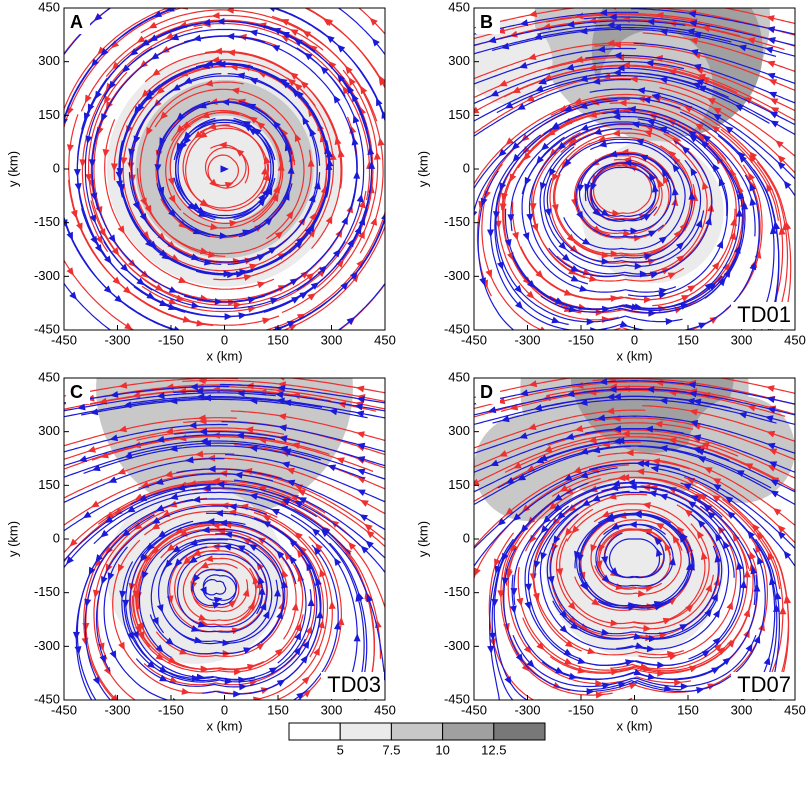 The width and height of the screenshot is (809, 786). What do you see at coordinates (742, 709) in the screenshot?
I see `x-tick-label: 300` at bounding box center [742, 709].